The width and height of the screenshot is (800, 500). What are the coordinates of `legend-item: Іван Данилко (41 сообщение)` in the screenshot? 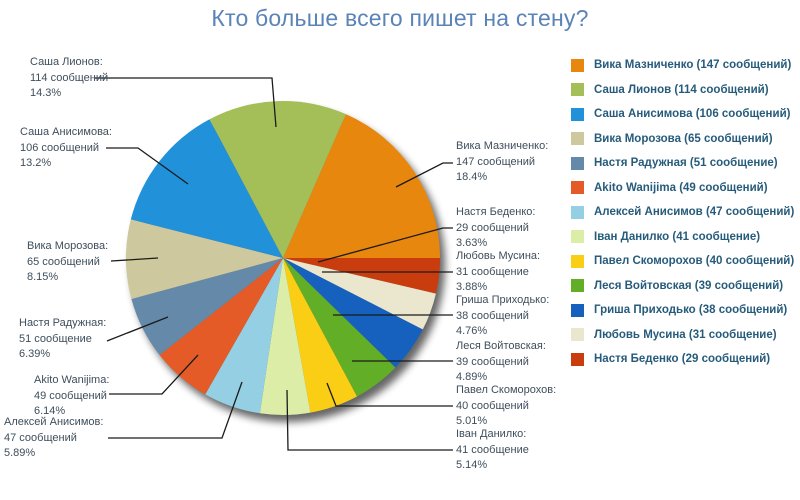 It's located at (682, 237).